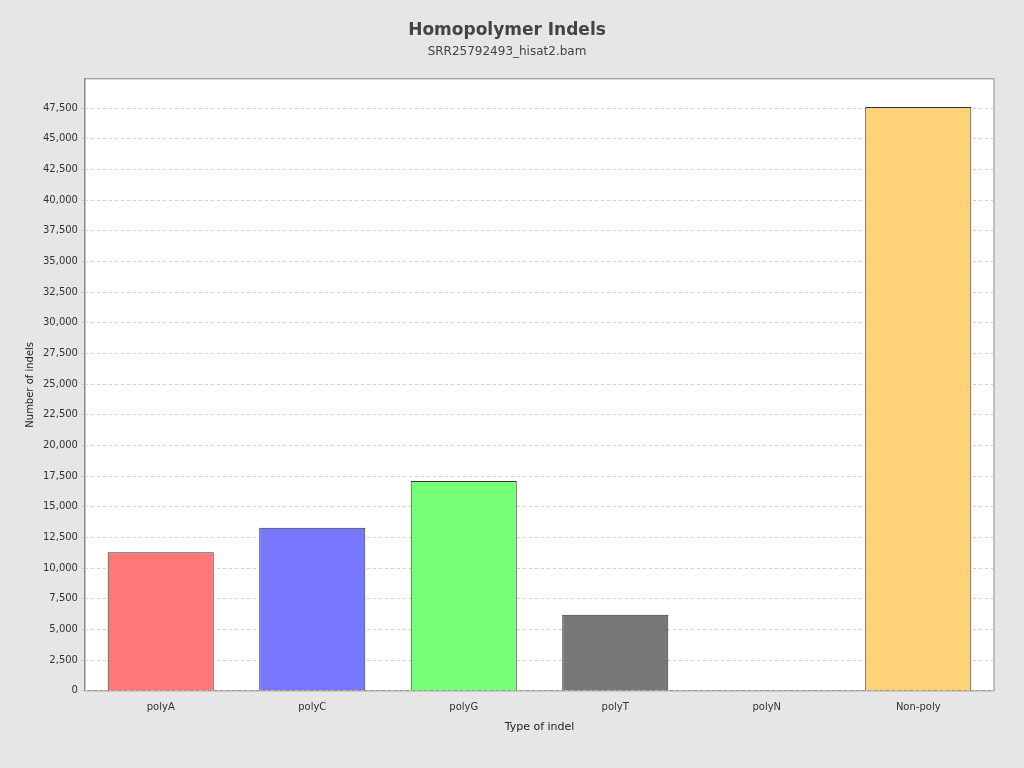 The width and height of the screenshot is (1024, 768). What do you see at coordinates (60, 537) in the screenshot?
I see `y-tick-label: 12,500` at bounding box center [60, 537].